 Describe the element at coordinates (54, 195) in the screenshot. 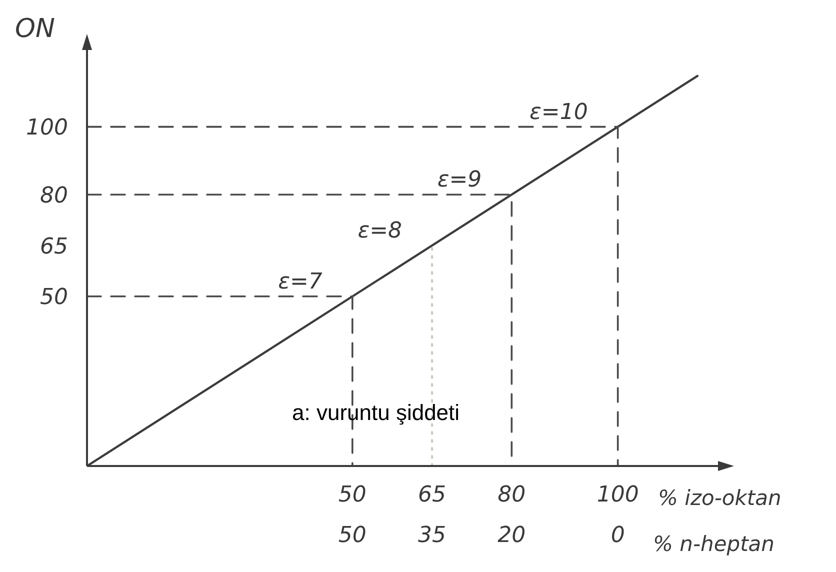

I see `y-tick-label: 80` at that location.